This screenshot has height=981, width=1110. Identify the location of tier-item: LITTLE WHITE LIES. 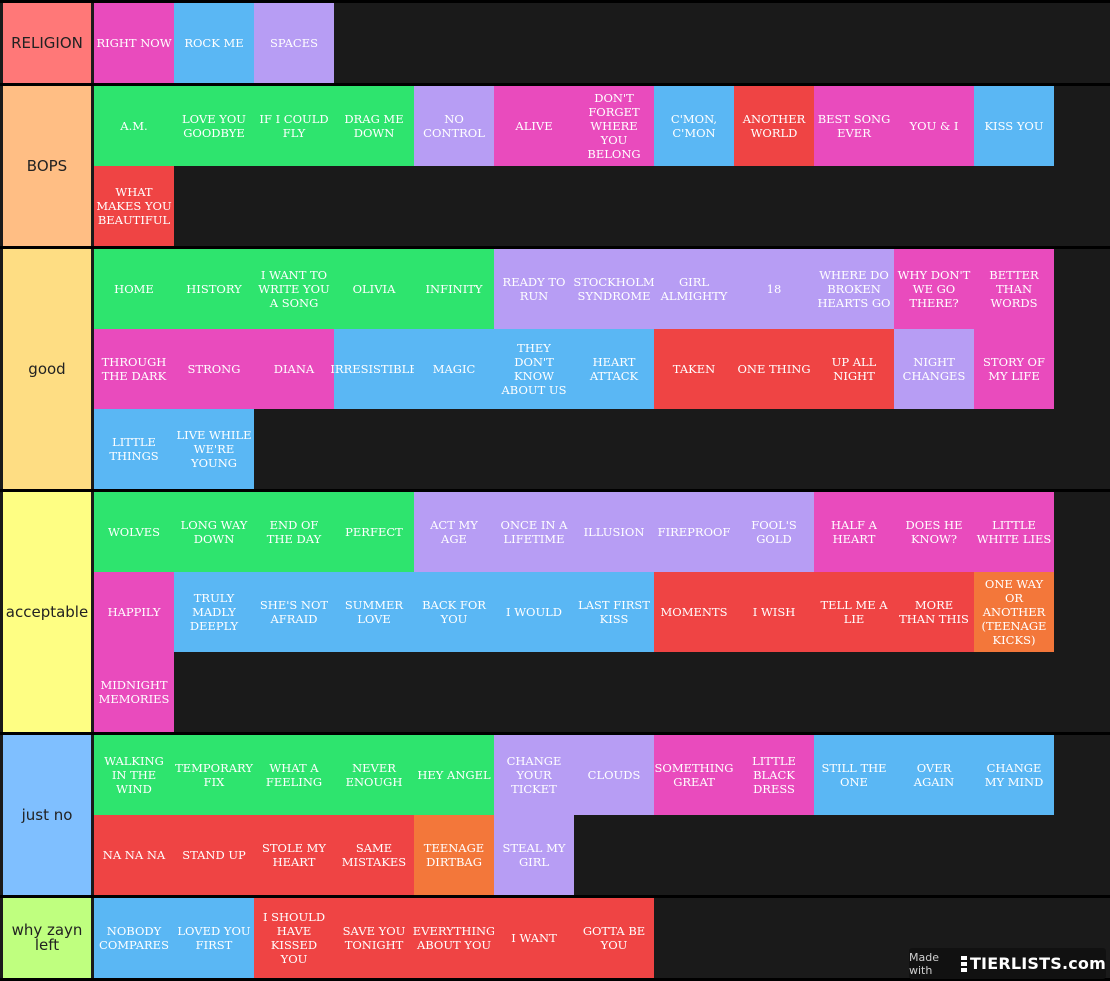
(1014, 532).